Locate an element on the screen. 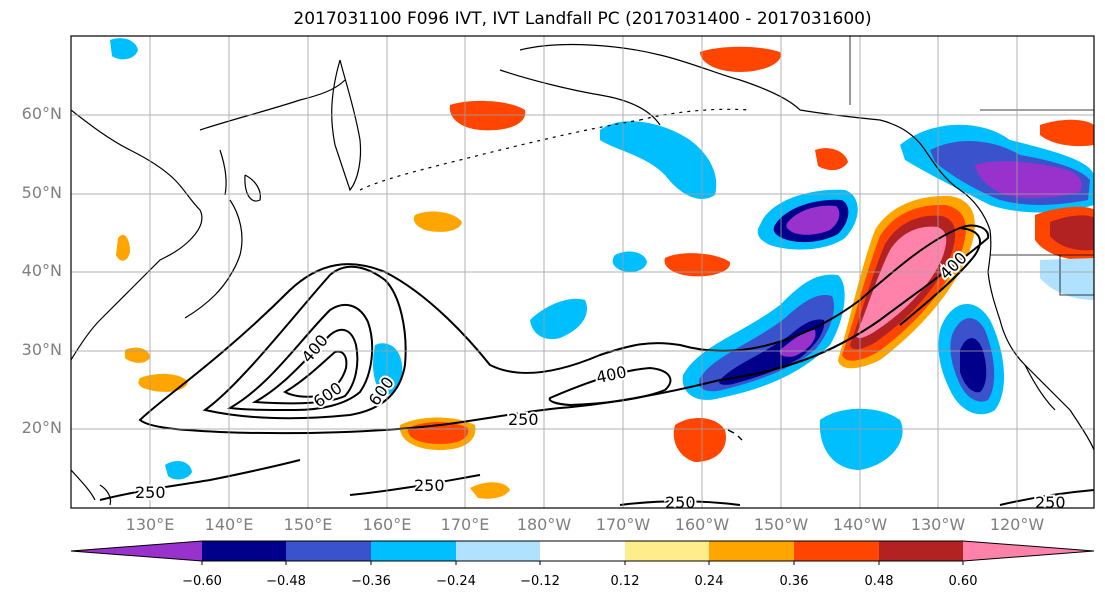 The image size is (1105, 601). colorbar-tick-label: −0.60 is located at coordinates (202, 581).